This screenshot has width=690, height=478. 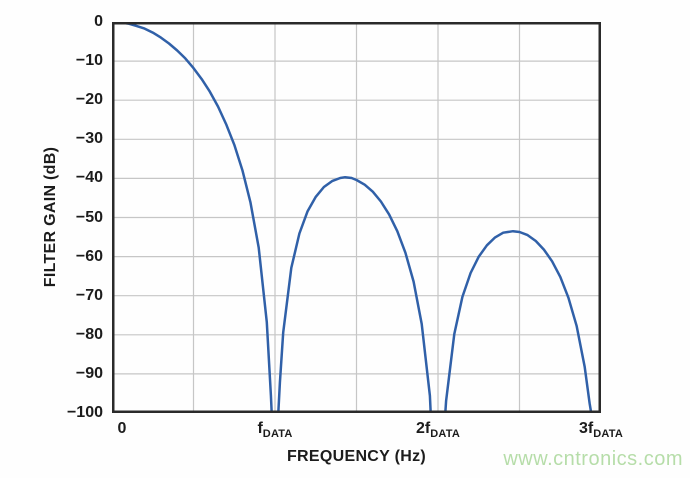 What do you see at coordinates (89, 373) in the screenshot?
I see `y-tick-label: −90` at bounding box center [89, 373].